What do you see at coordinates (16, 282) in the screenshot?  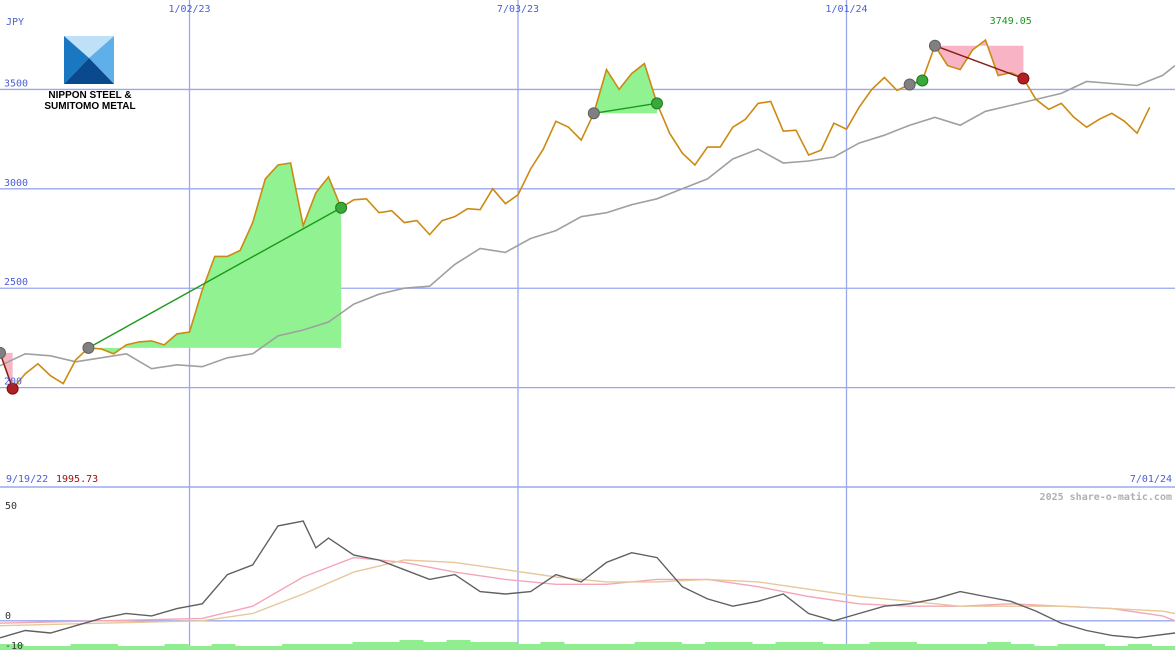 I see `y-tick-label: 2500` at bounding box center [16, 282].